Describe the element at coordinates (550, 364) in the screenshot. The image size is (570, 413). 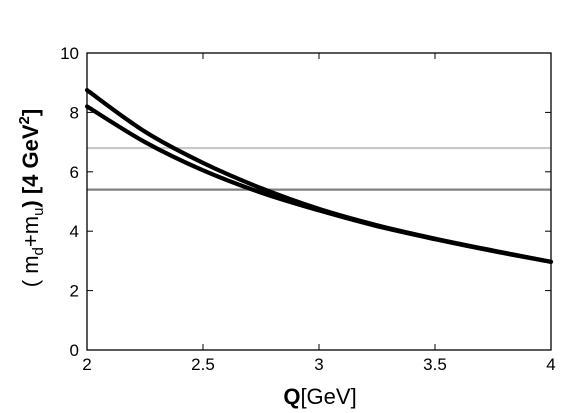
I see `x-tick-label: 4` at that location.